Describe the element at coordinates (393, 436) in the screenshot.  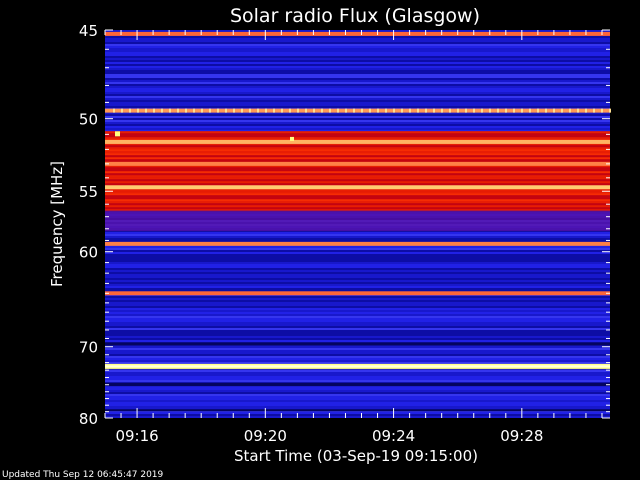
I see `x-tick-label: 09:24` at that location.